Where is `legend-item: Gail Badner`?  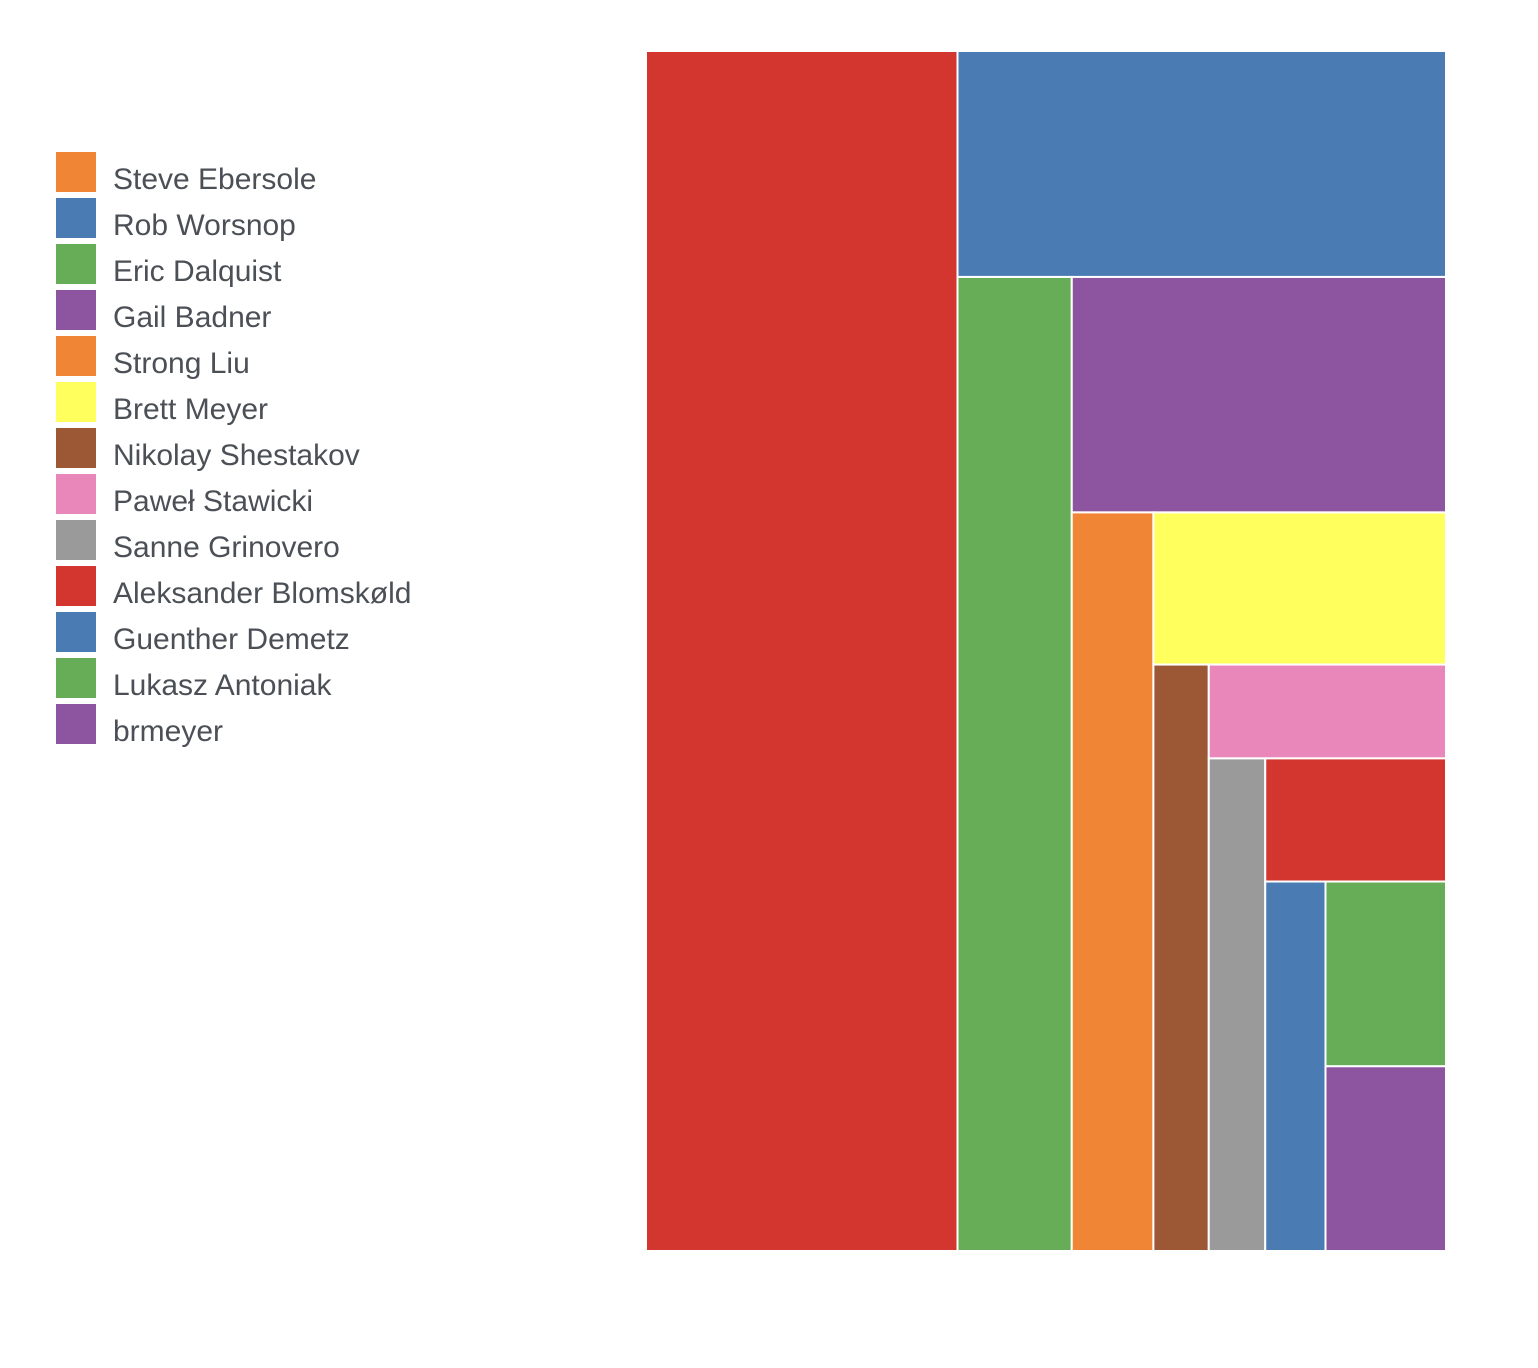
legend-item: Gail Badner is located at coordinates (296, 313).